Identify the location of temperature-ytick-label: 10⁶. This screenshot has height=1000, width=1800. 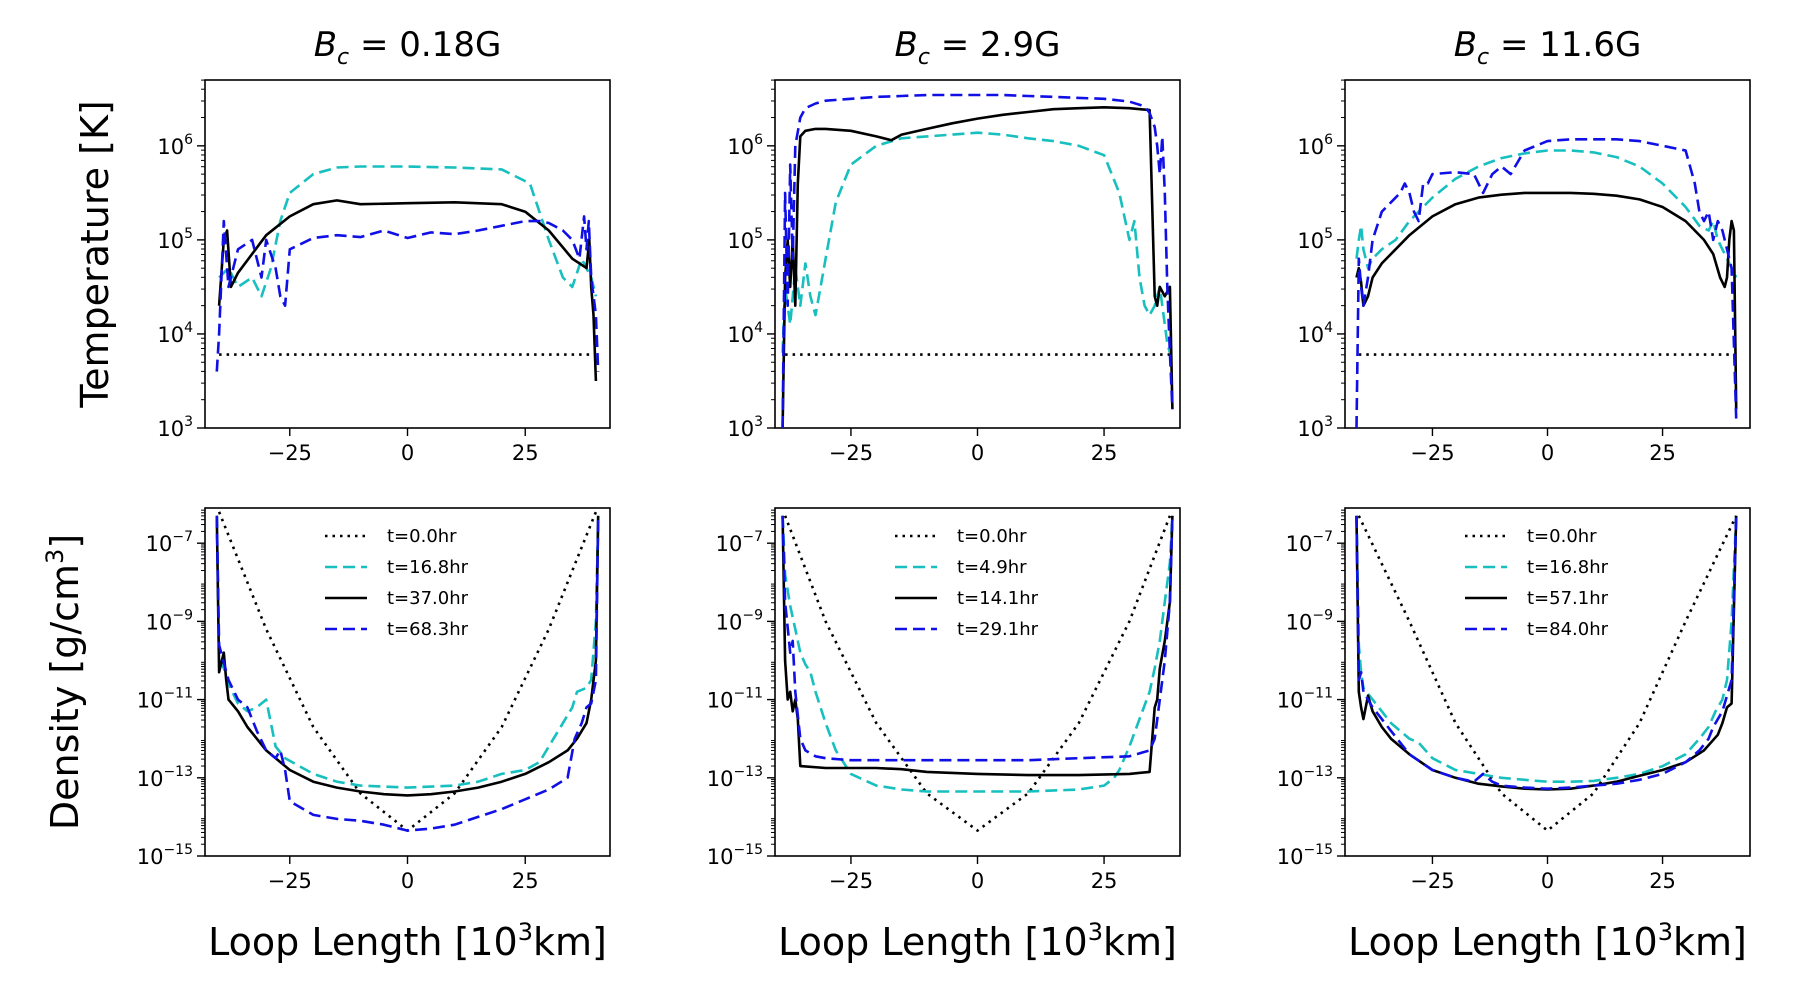
(745, 145).